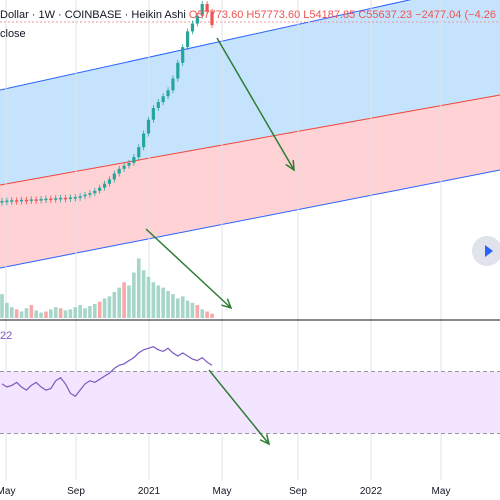  Describe the element at coordinates (8, 491) in the screenshot. I see `x-tick-may: May` at that location.